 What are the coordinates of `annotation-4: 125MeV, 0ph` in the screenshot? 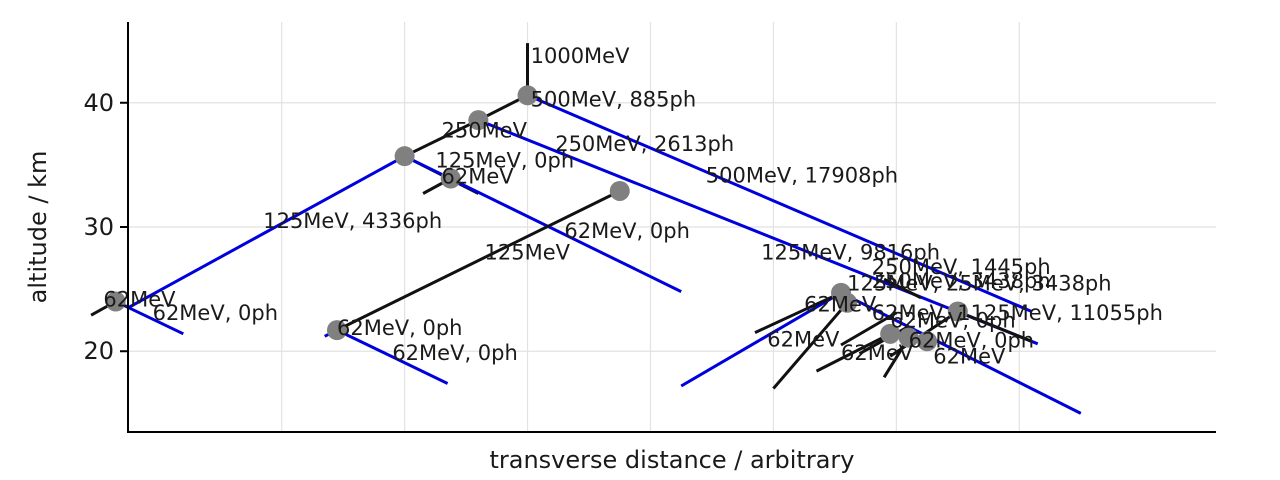 It's located at (504, 160).